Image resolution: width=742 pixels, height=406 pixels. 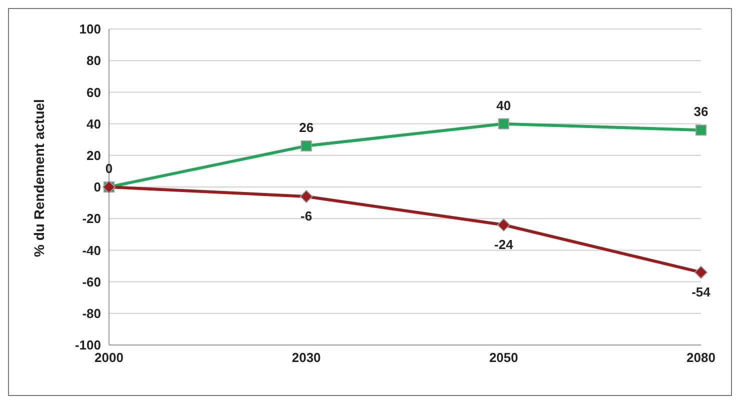 I want to click on data-label: 36, so click(x=701, y=112).